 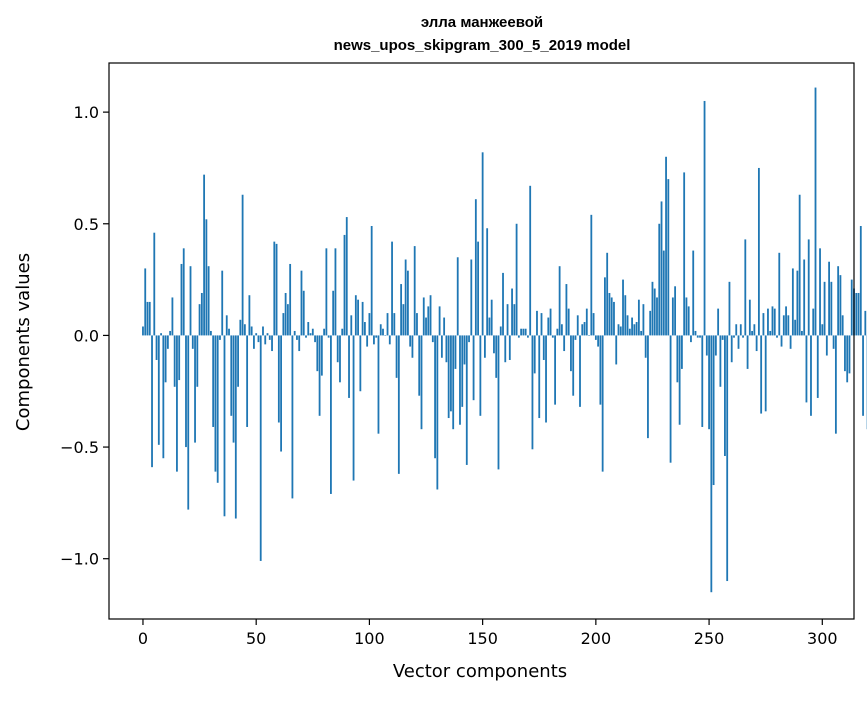 I want to click on y-tick-label: −0.5, so click(x=79, y=447).